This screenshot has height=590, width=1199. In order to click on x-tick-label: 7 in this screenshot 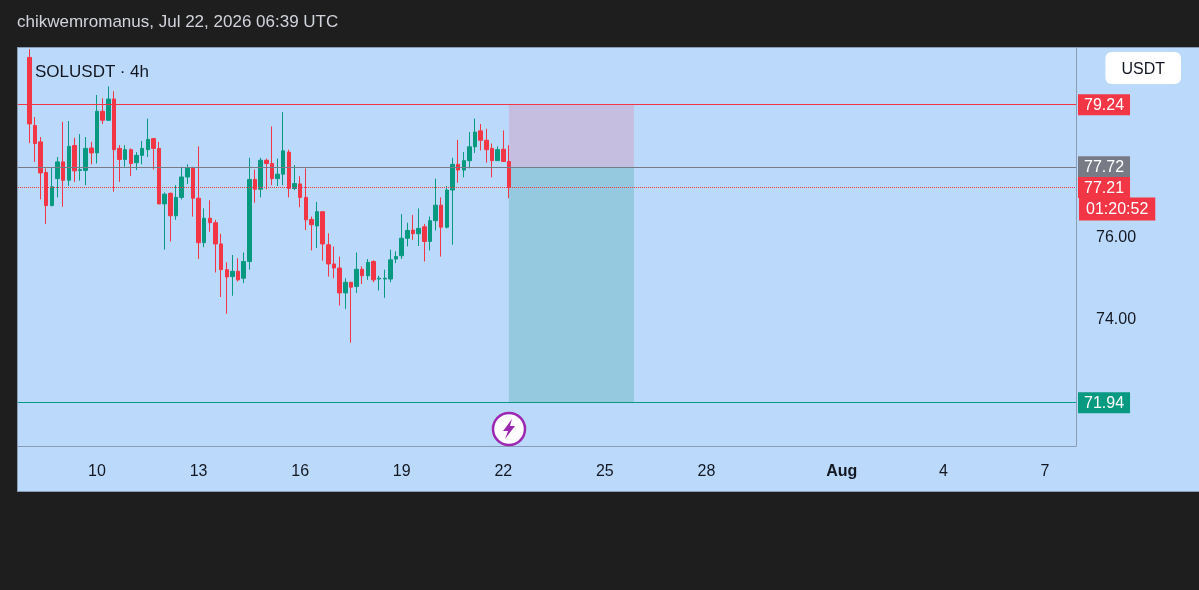, I will do `click(1045, 470)`.